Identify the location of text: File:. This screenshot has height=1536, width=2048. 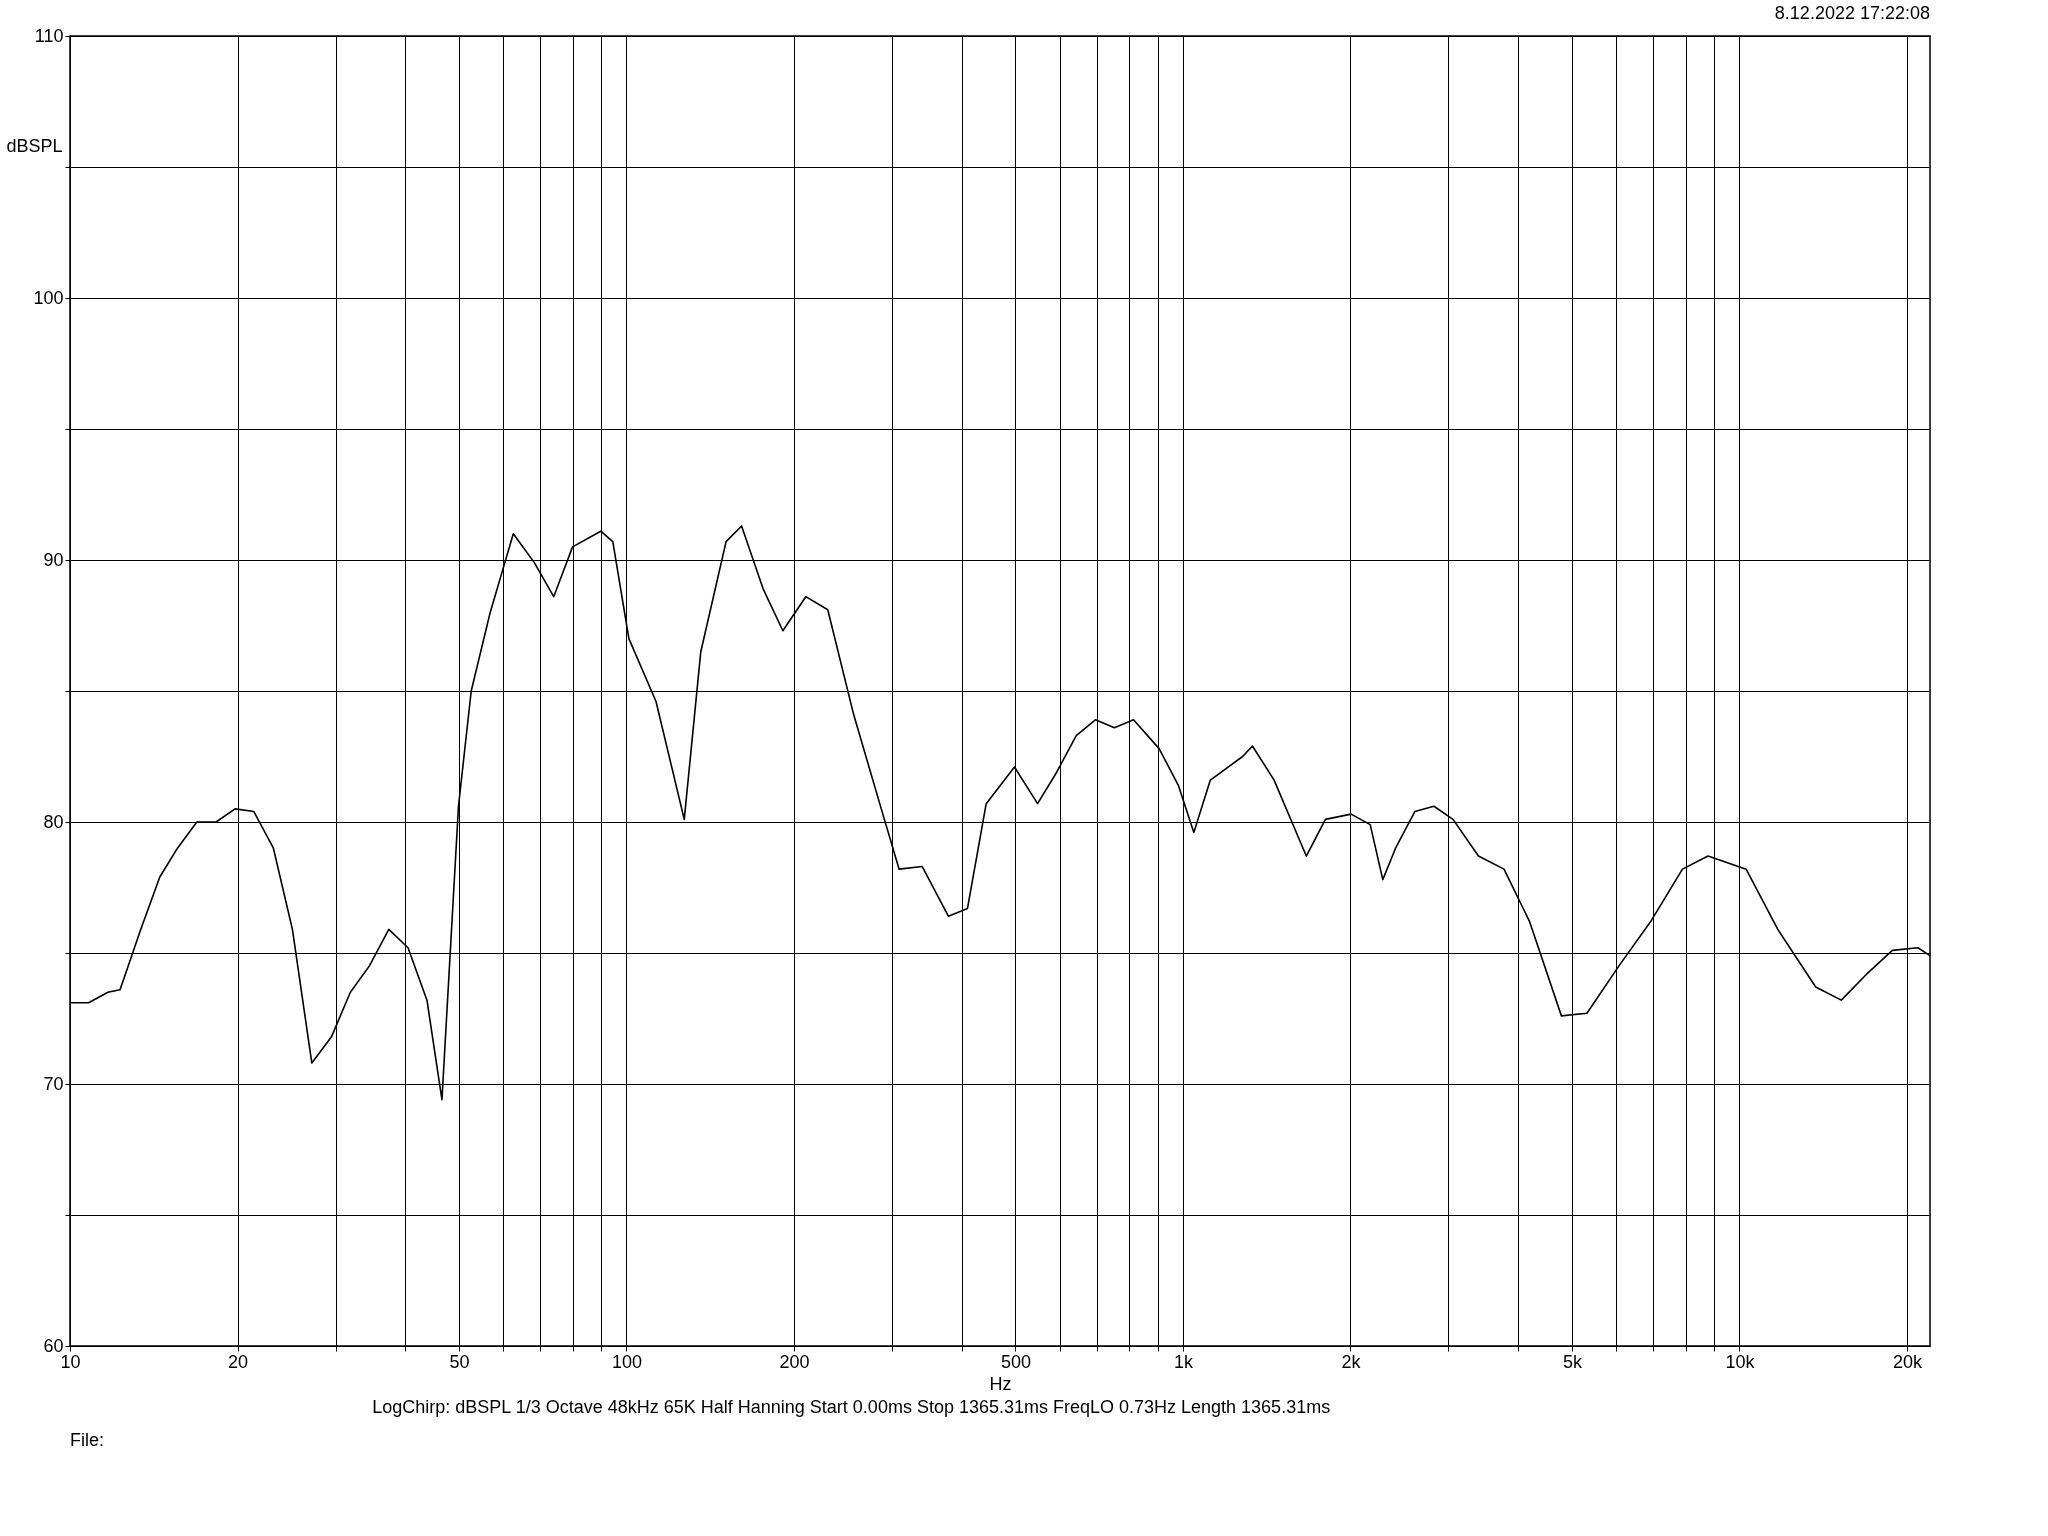
(87, 1440).